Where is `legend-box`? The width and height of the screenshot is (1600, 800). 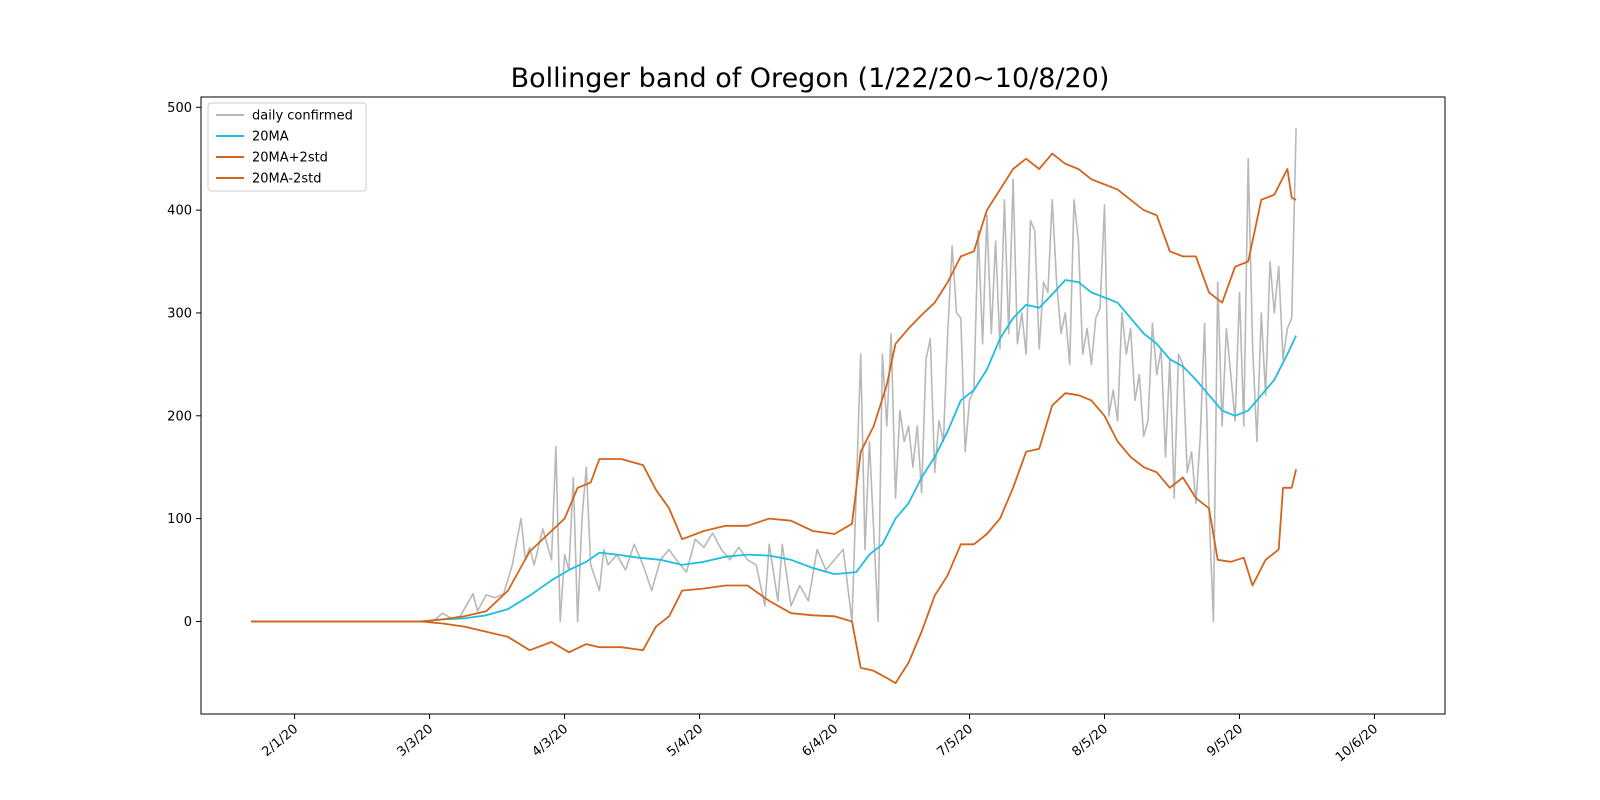 legend-box is located at coordinates (287, 147).